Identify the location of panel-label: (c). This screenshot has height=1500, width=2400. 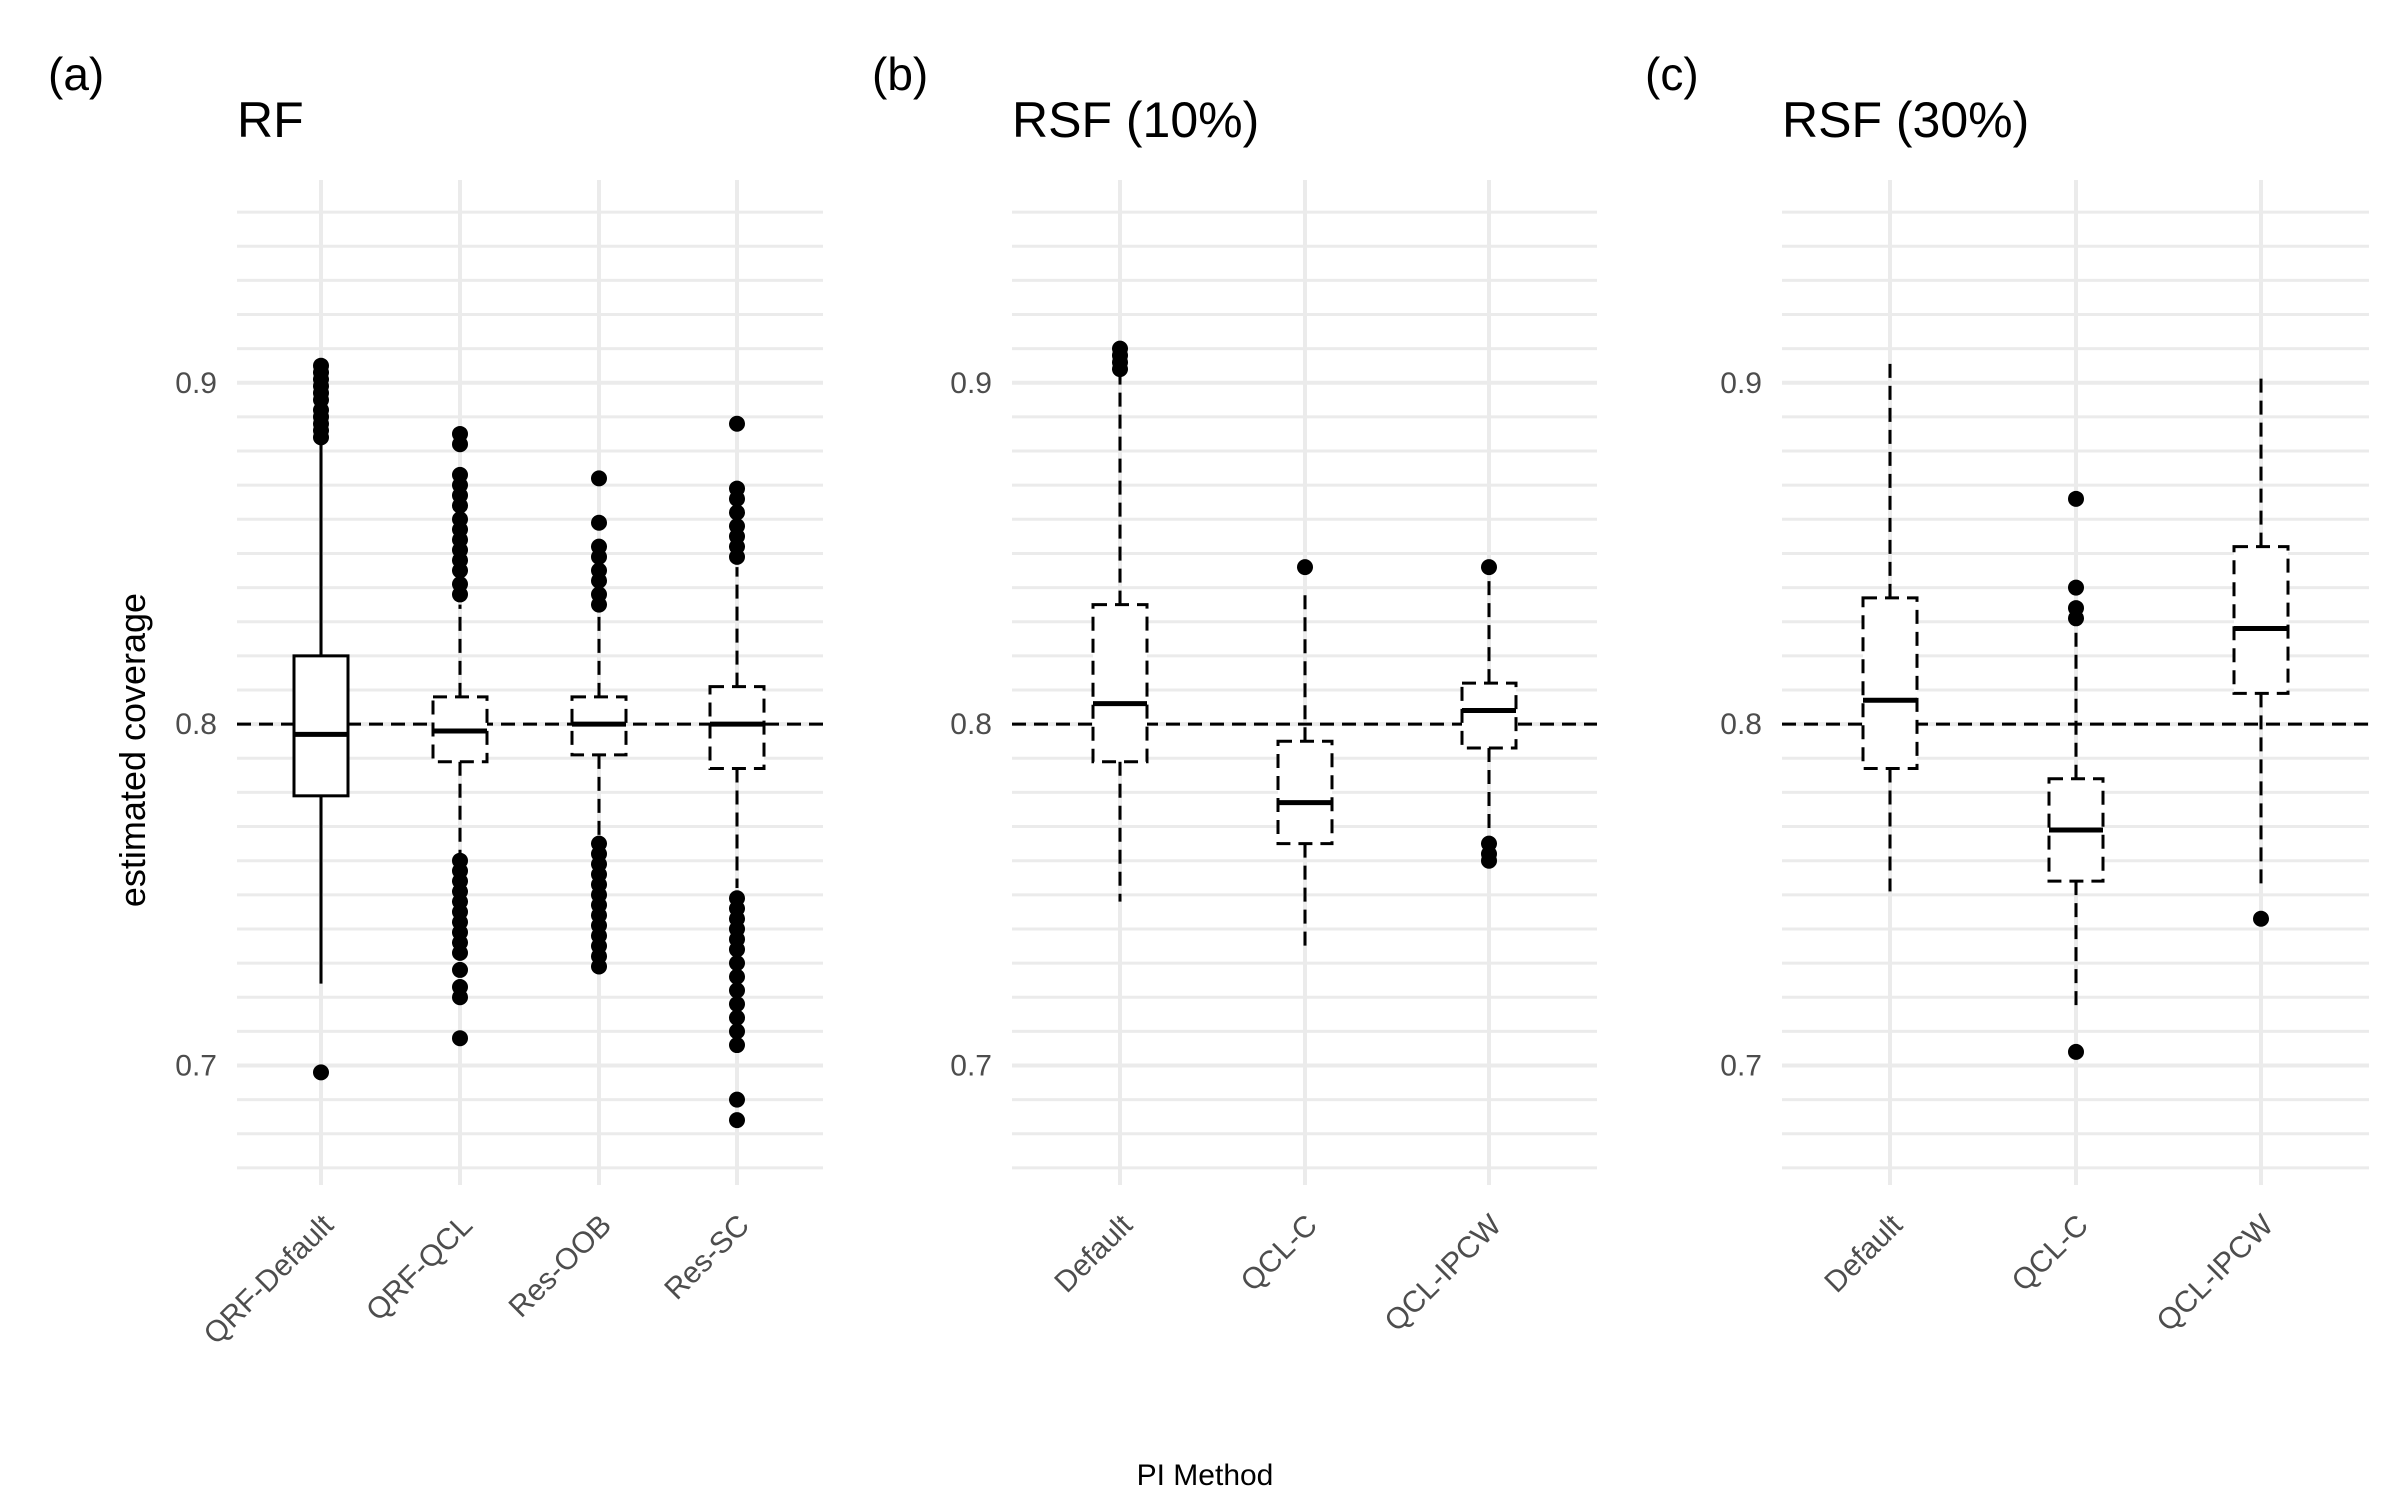
(1672, 74).